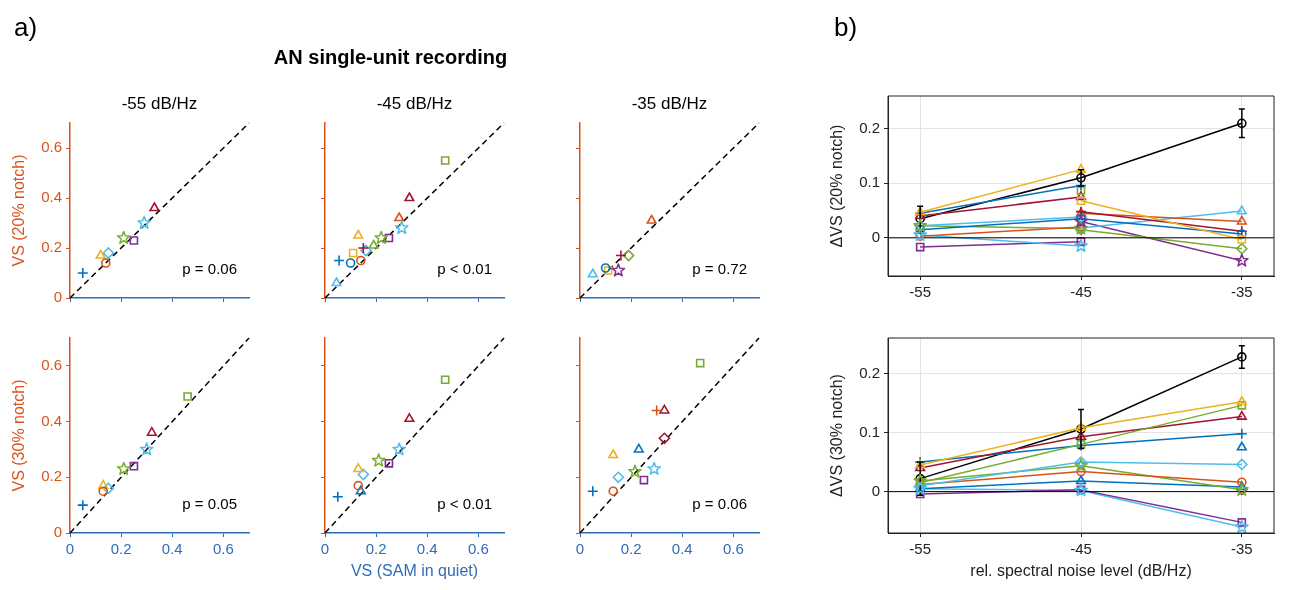  Describe the element at coordinates (26, 27) in the screenshot. I see `text: a)` at that location.